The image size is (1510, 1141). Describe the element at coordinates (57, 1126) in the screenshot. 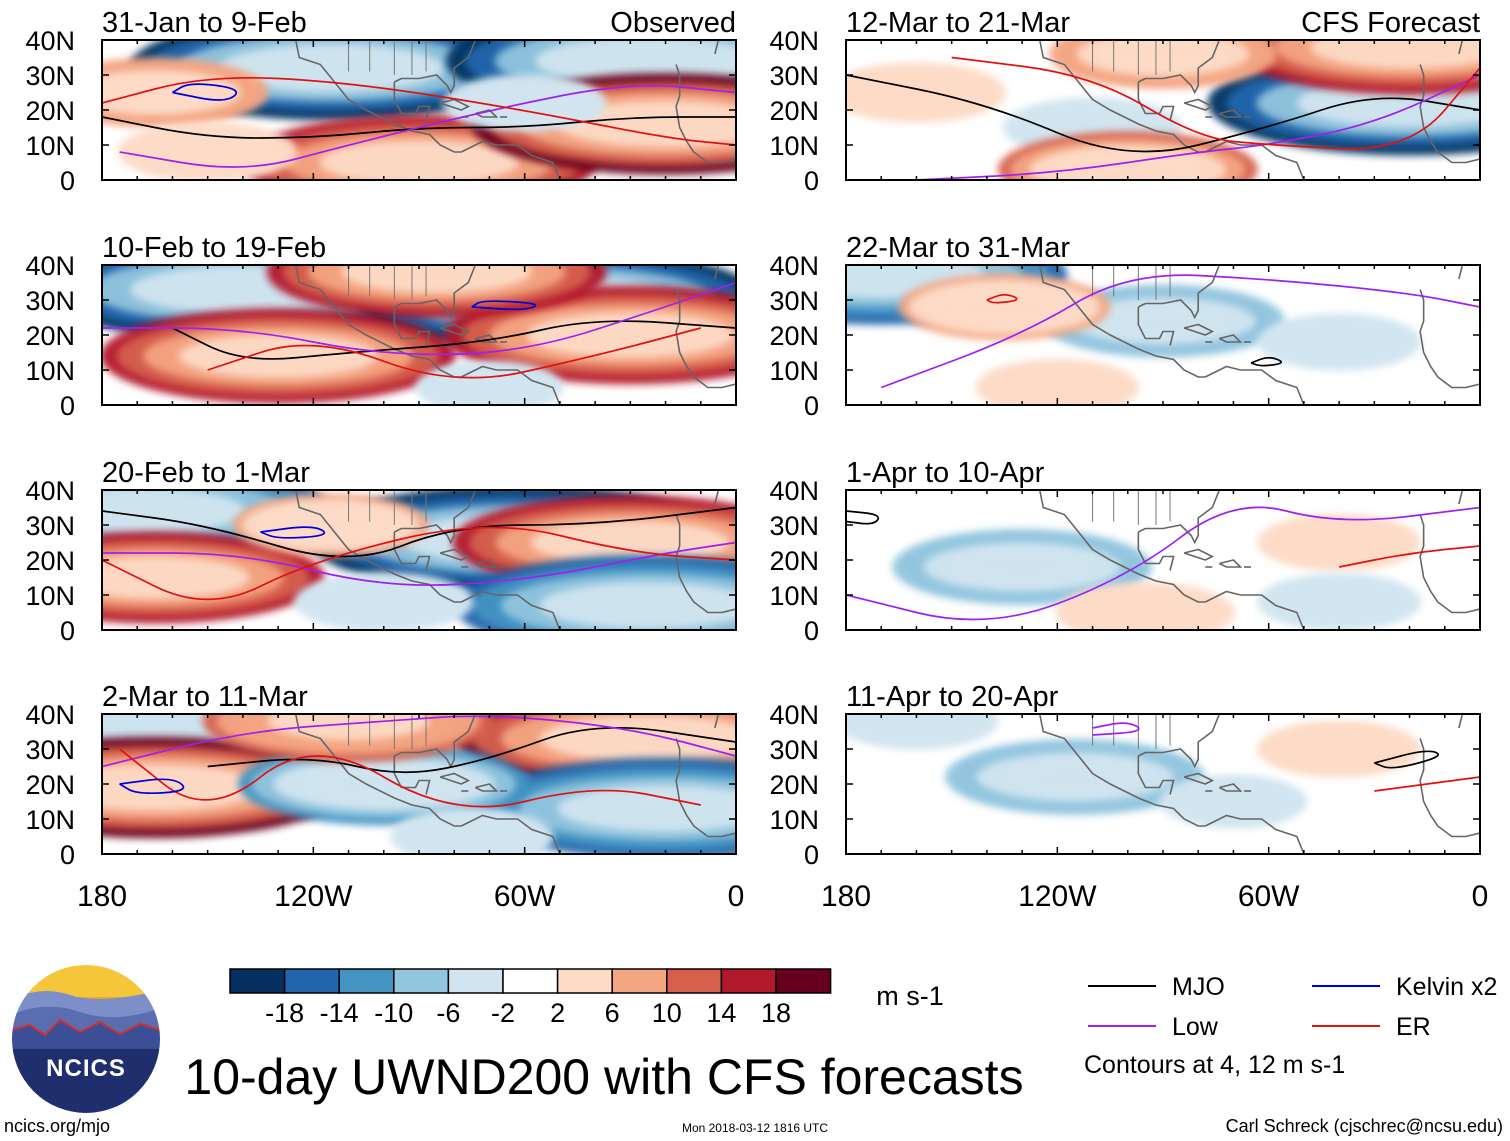

I see `footer-url: ncics.org/mjo` at that location.